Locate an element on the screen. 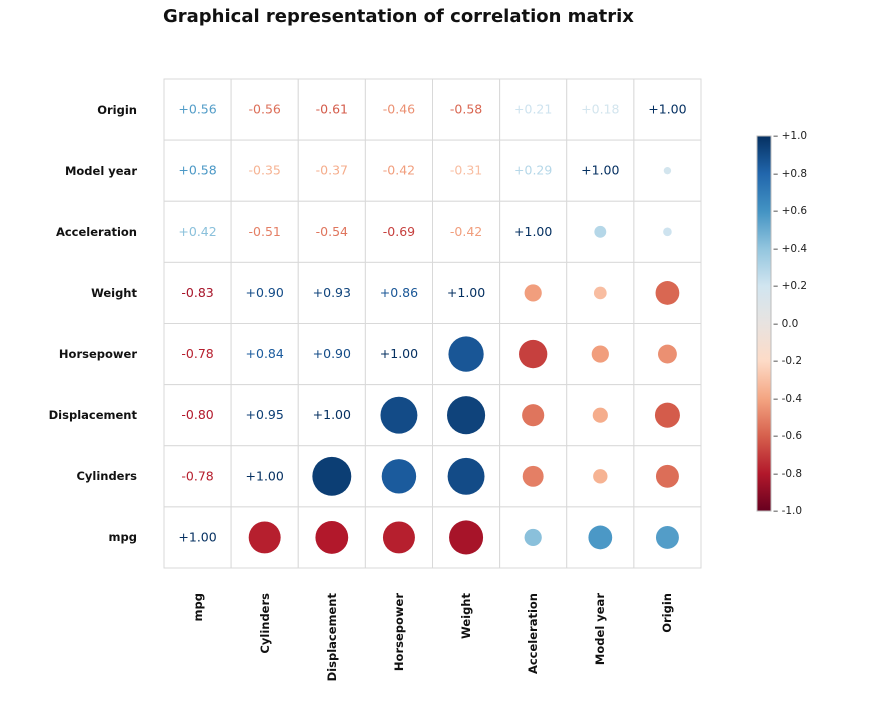 Image resolution: width=883 pixels, height=726 pixels. correlation-value: -0.31 is located at coordinates (466, 170).